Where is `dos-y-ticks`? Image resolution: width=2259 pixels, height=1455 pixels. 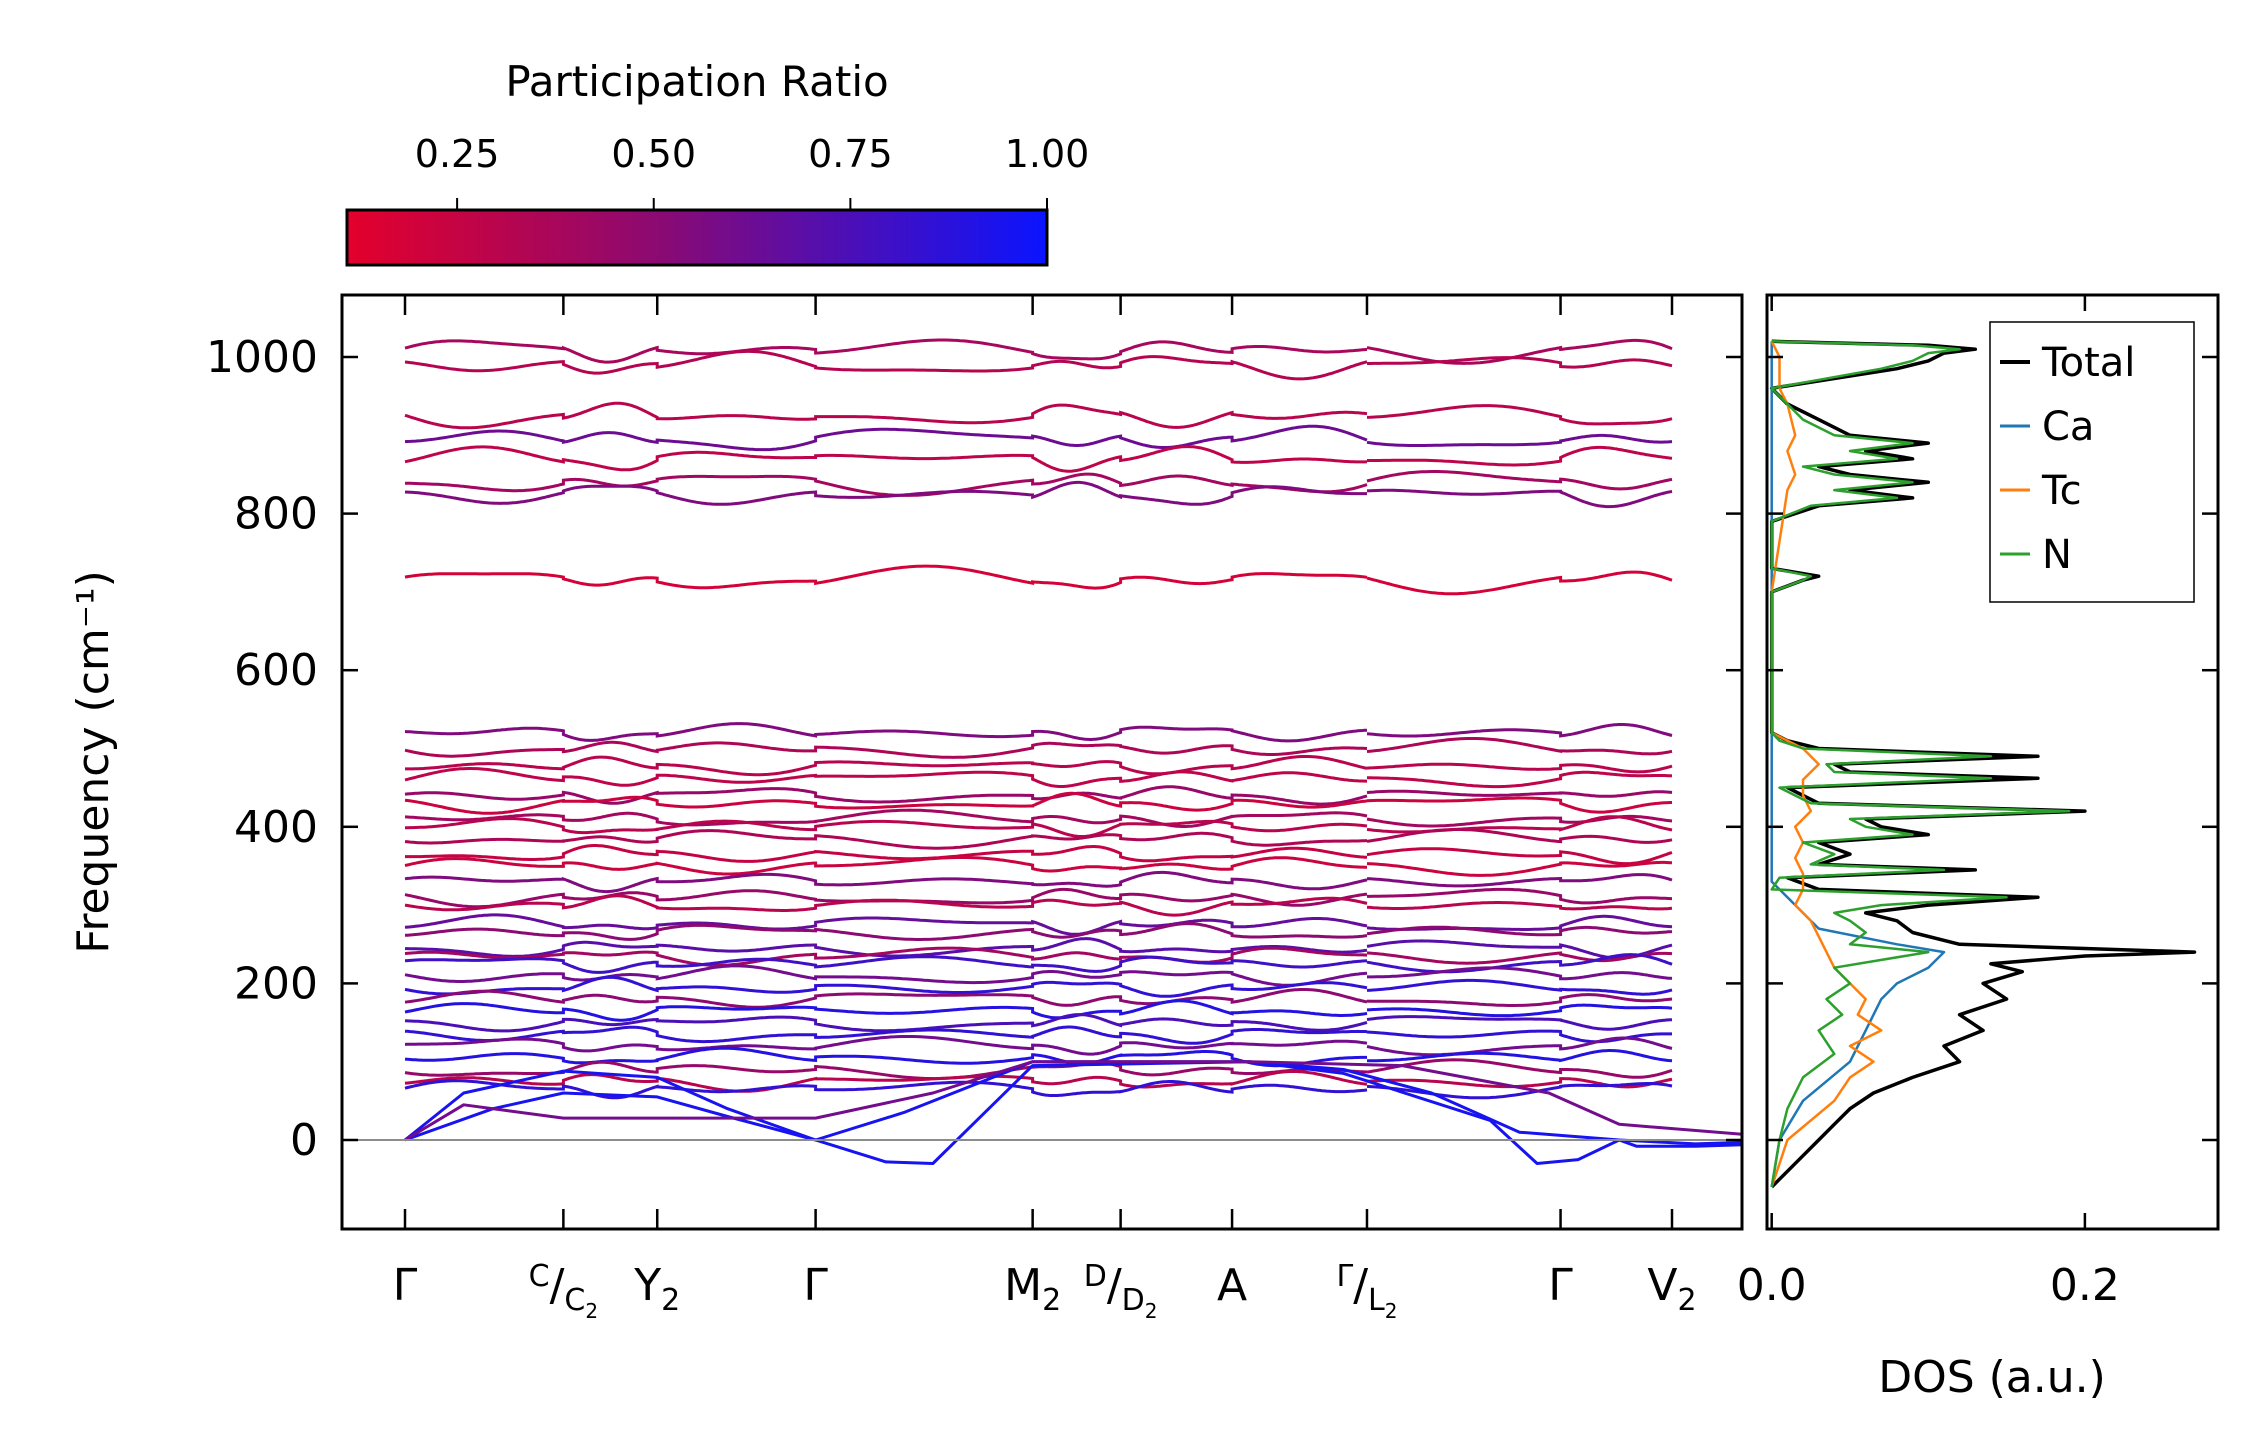 dos-y-ticks is located at coordinates (1992, 748).